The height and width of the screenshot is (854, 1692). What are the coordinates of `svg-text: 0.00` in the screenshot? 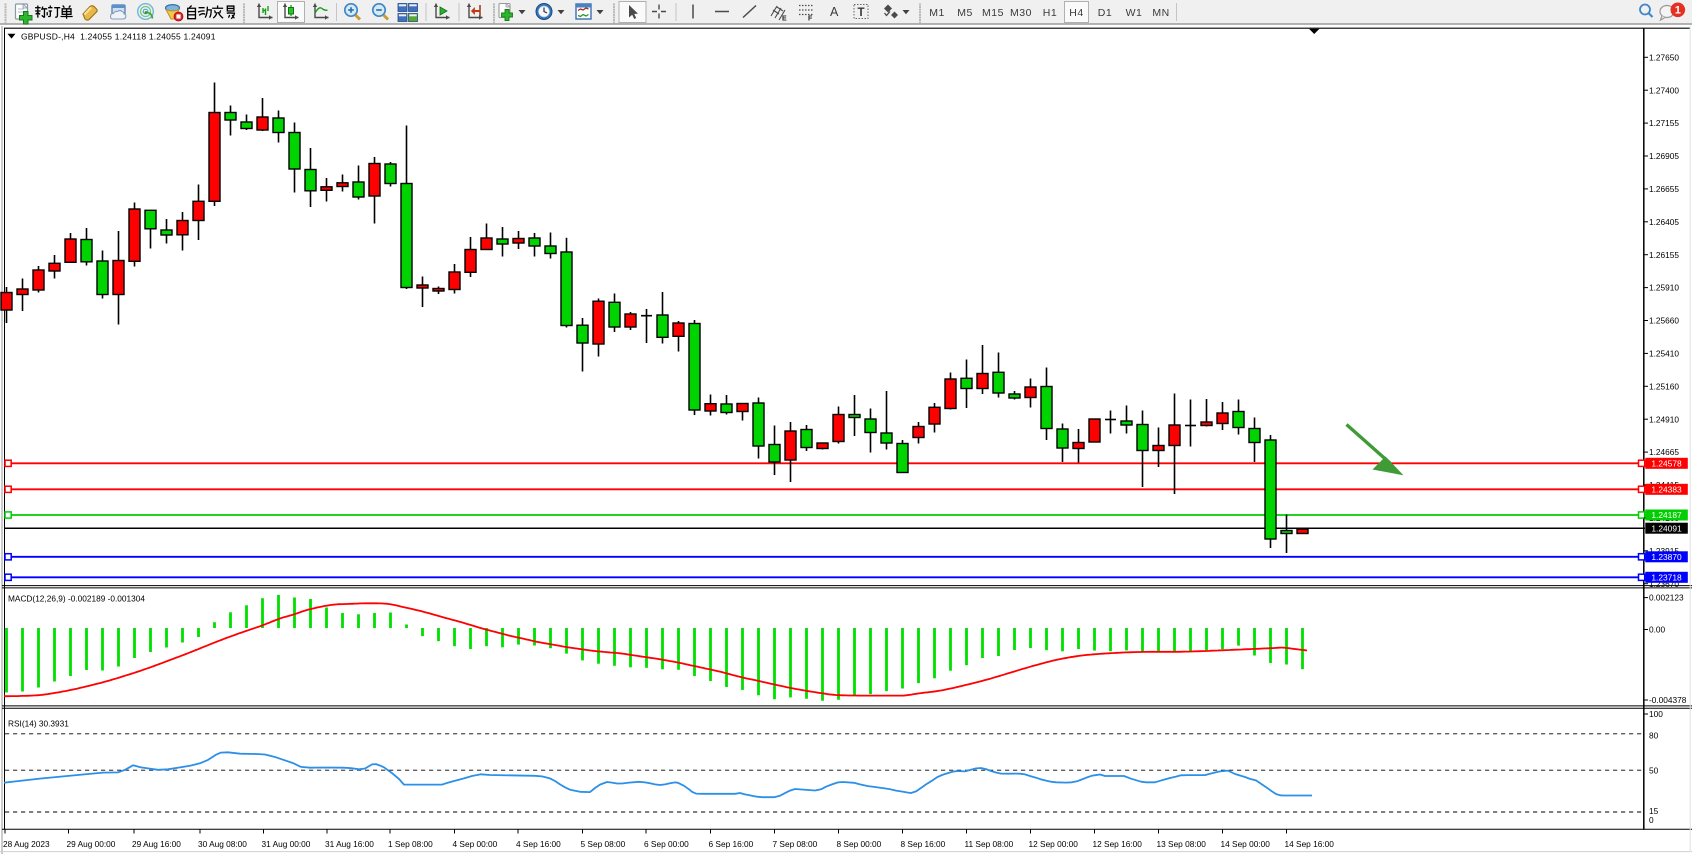 It's located at (1657, 630).